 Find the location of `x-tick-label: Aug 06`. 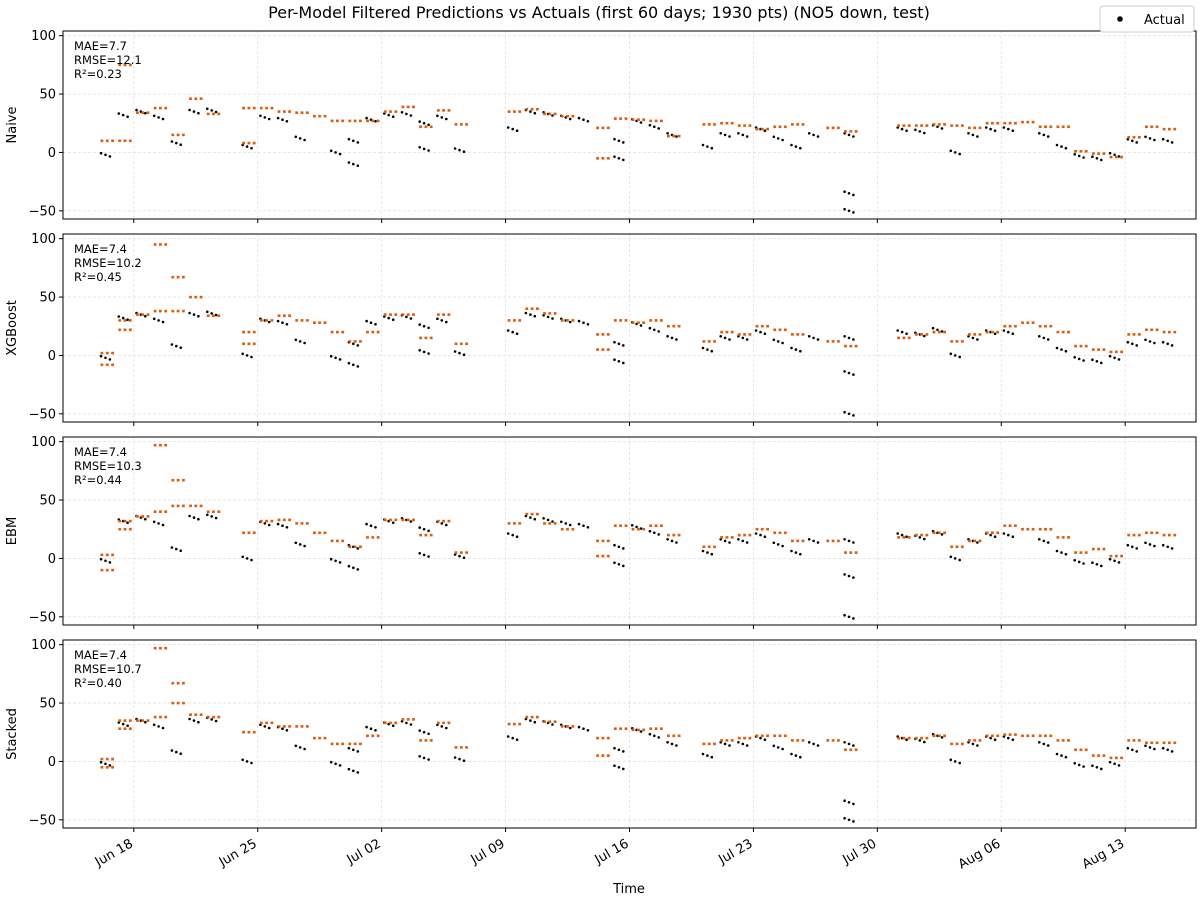

x-tick-label: Aug 06 is located at coordinates (979, 854).